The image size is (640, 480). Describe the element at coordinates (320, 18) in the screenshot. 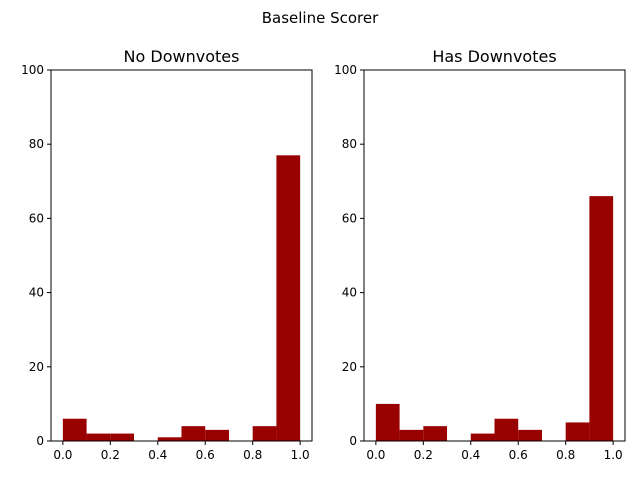

I see `figure-suptitle: Baseline Scorer` at that location.